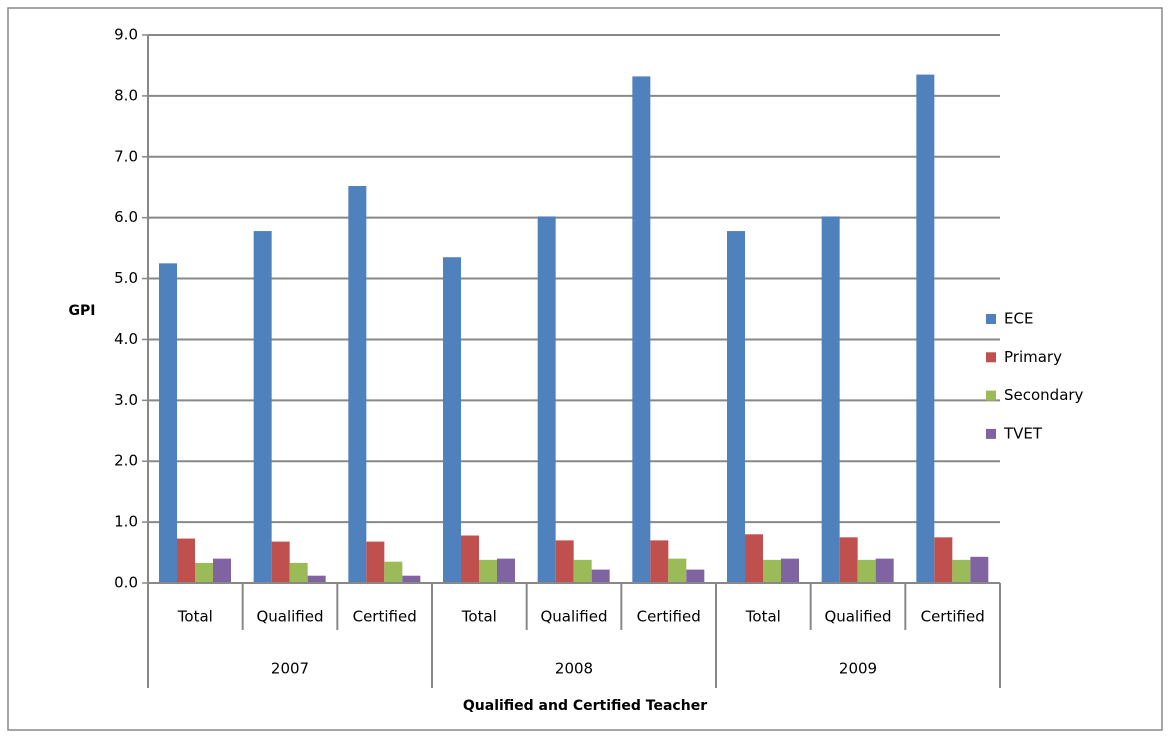 The image size is (1170, 738). What do you see at coordinates (126, 95) in the screenshot?
I see `y-tick-label: 8.0` at bounding box center [126, 95].